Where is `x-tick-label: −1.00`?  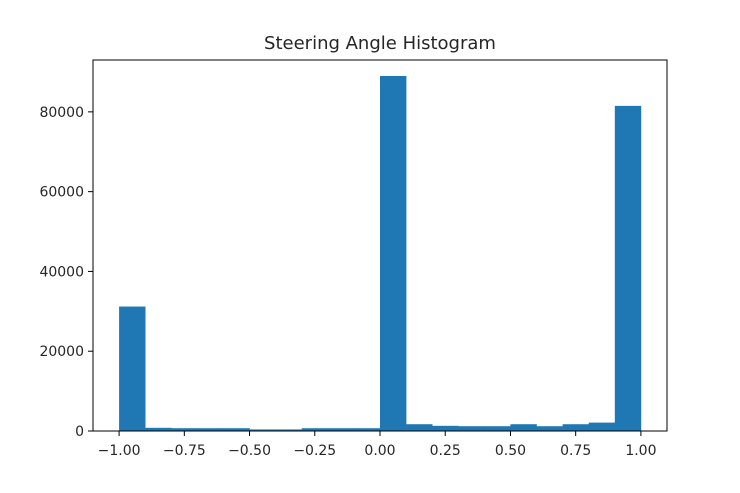
x-tick-label: −1.00 is located at coordinates (119, 451).